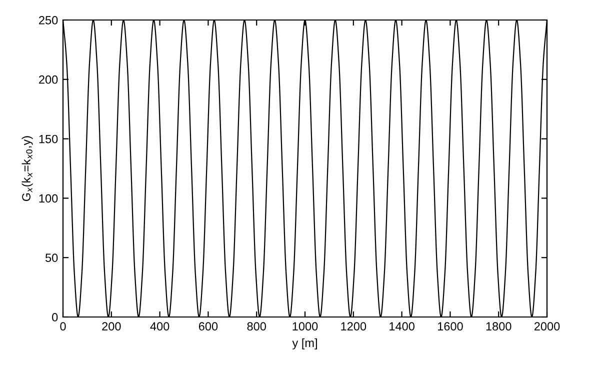 The image size is (602, 366). I want to click on y-axis-title: G$_{x}$(k$_{x}$=k$_{x0}$,y), so click(27, 169).